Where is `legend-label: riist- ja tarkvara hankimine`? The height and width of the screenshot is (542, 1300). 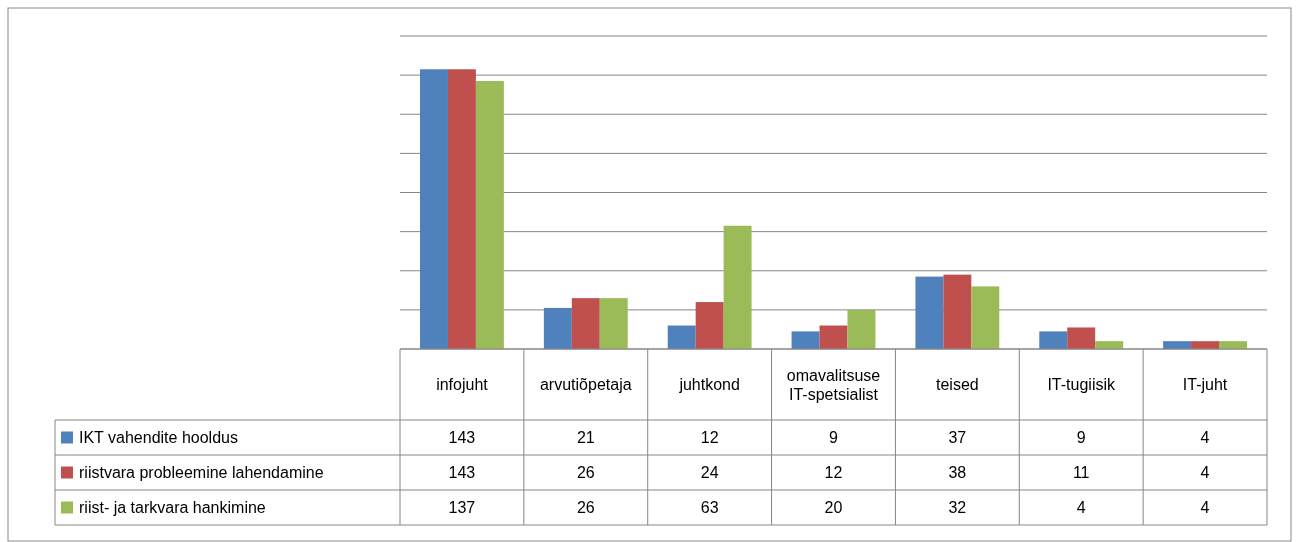
legend-label: riist- ja tarkvara hankimine is located at coordinates (172, 508).